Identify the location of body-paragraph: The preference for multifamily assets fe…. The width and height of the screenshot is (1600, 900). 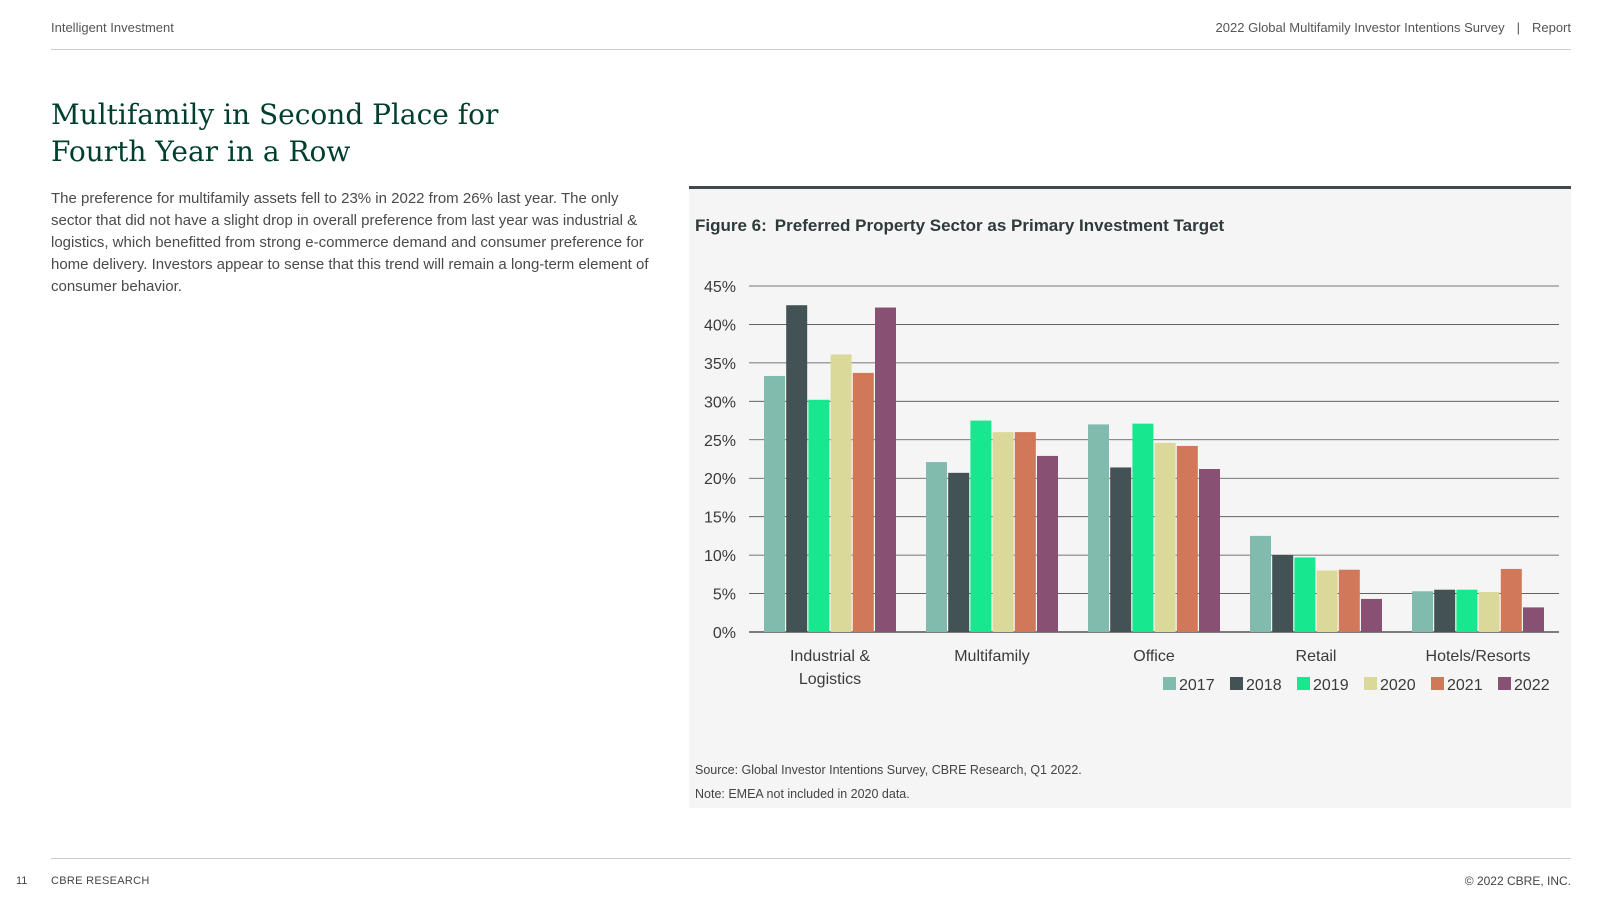
(350, 242).